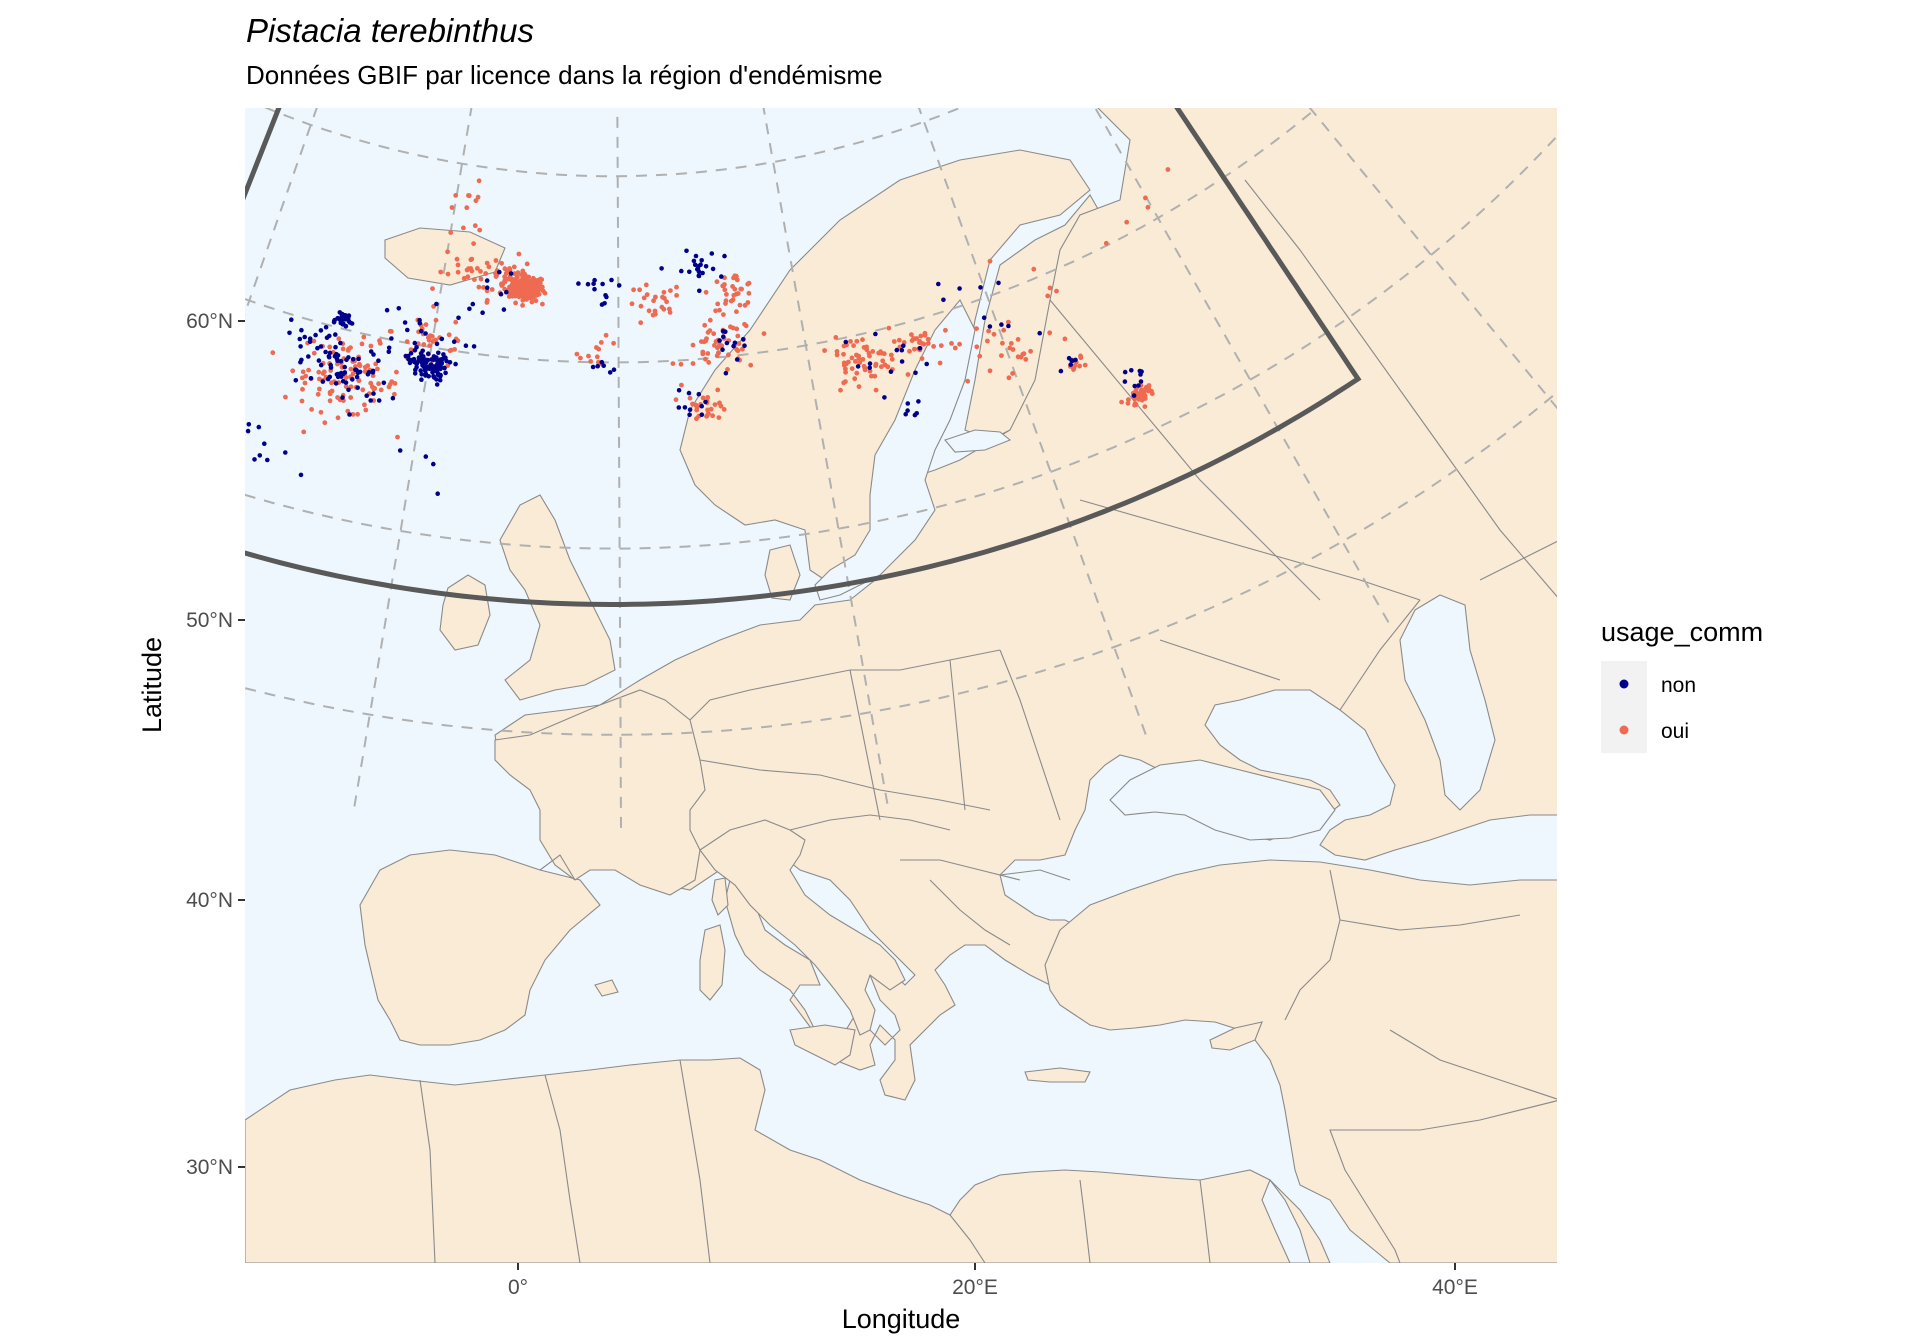 The image size is (1920, 1344). I want to click on y-tick-label: 60°N, so click(209, 321).